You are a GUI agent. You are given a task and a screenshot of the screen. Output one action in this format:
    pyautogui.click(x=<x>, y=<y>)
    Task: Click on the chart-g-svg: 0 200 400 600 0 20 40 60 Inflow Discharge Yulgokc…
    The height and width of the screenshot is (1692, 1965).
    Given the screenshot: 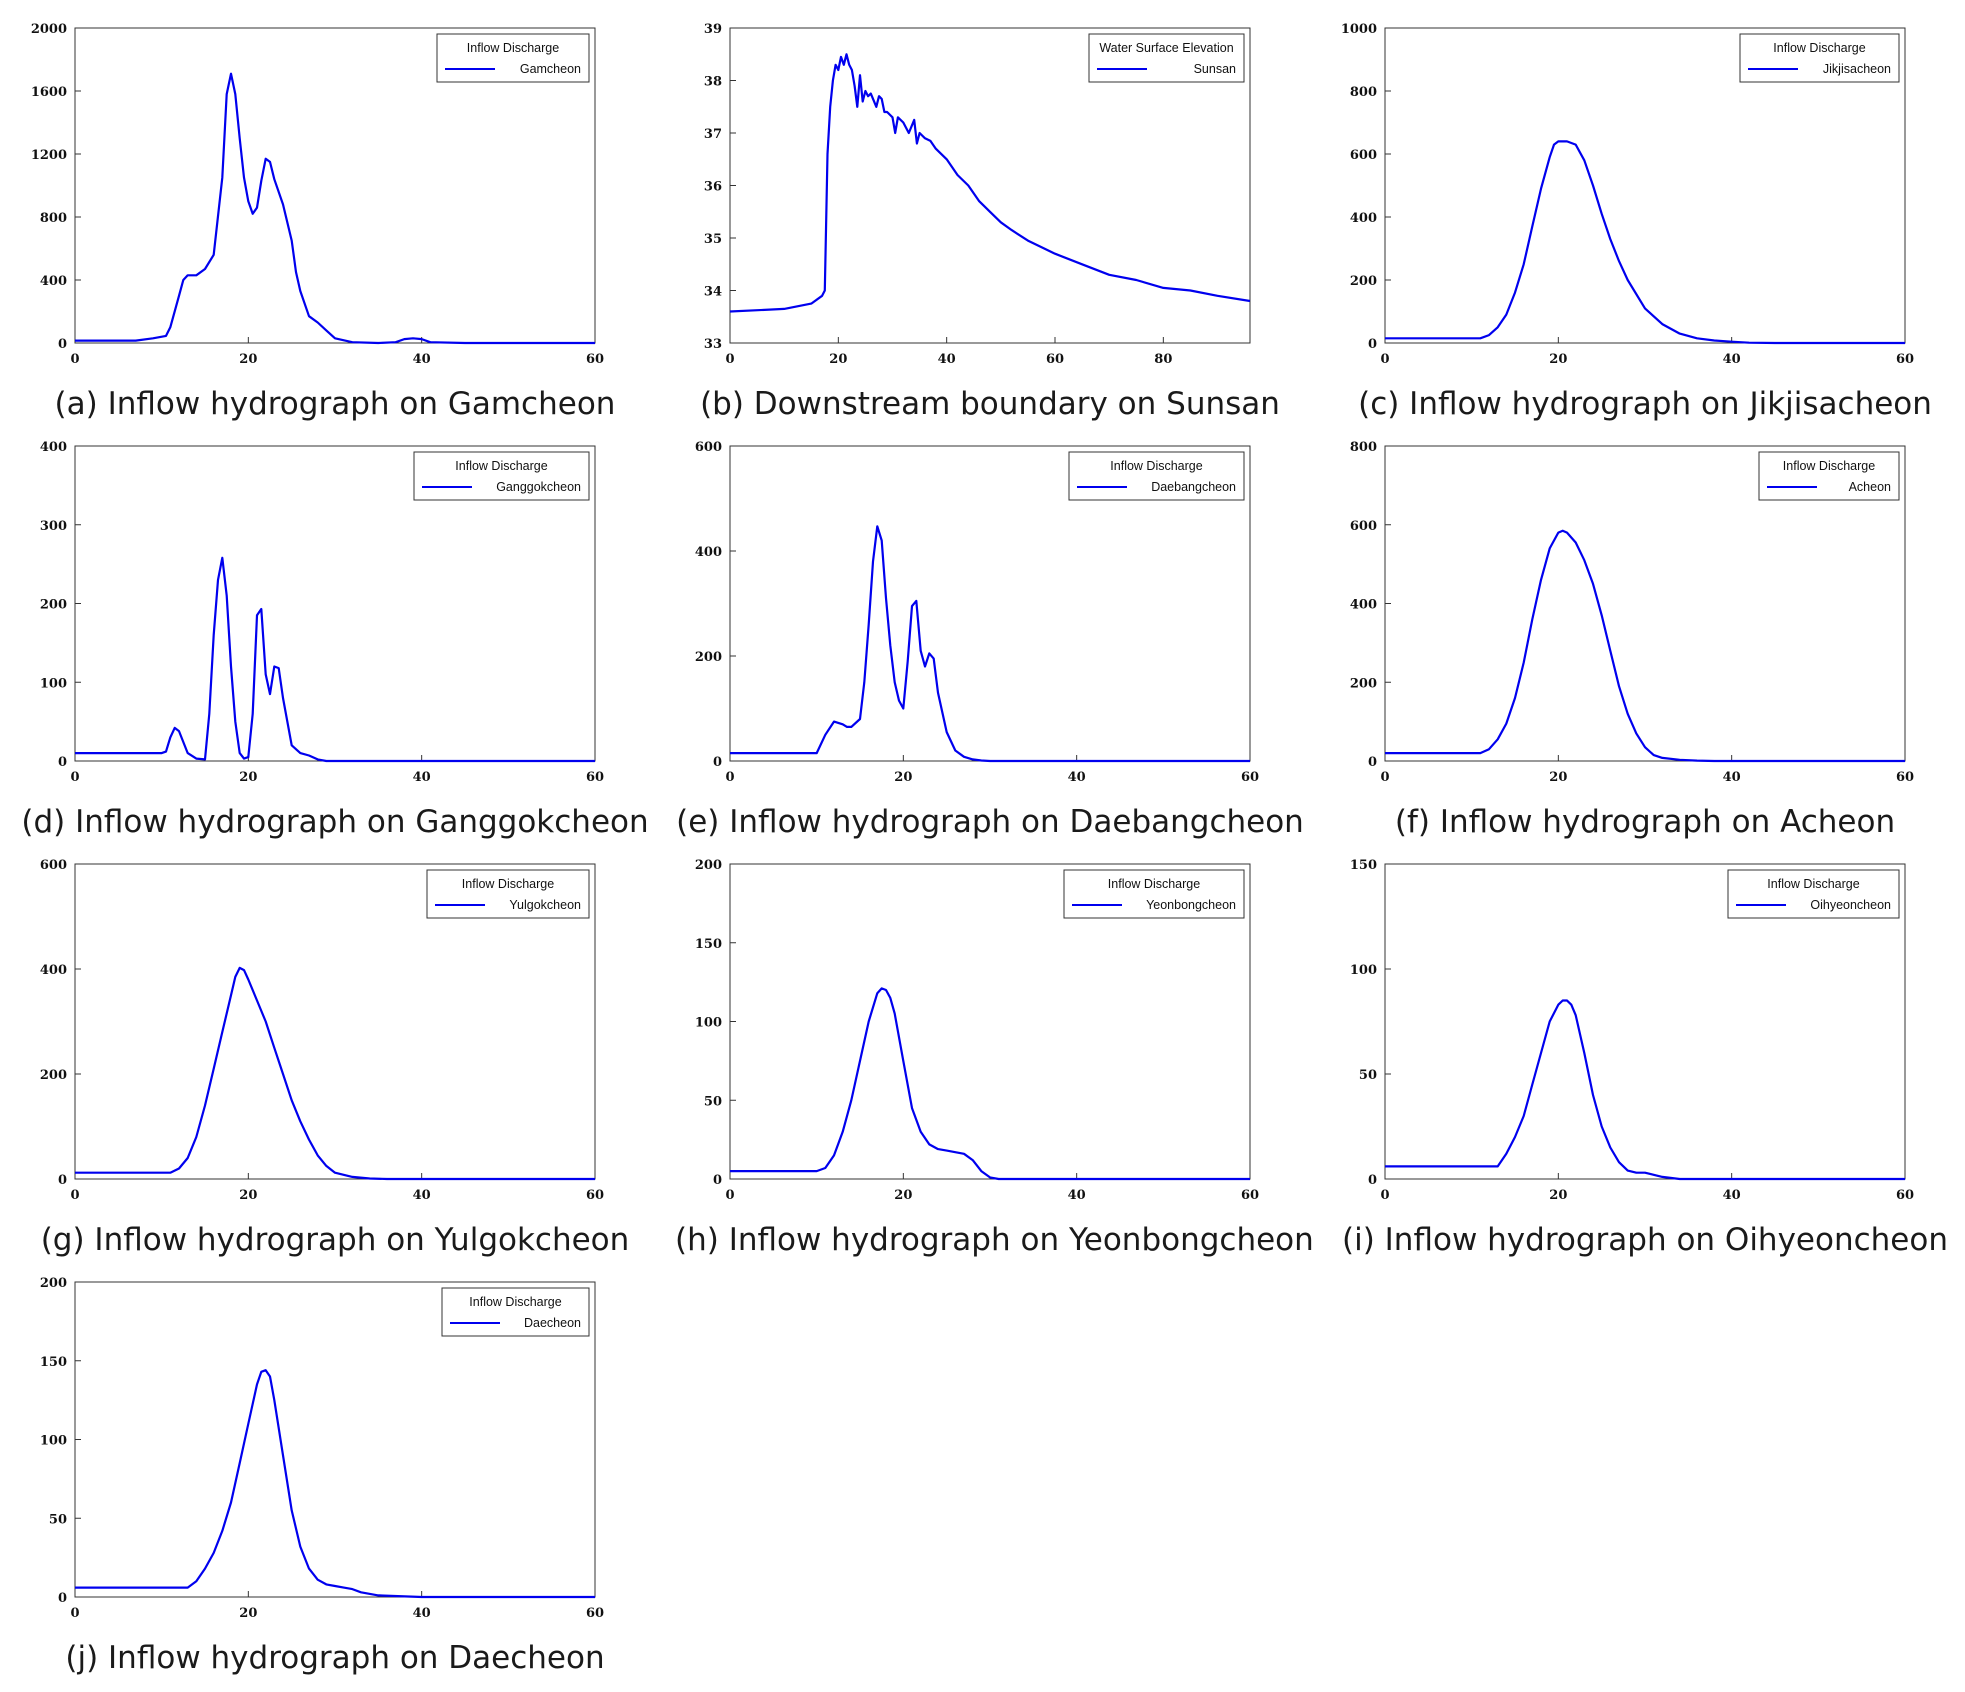 What is the action you would take?
    pyautogui.click(x=322, y=1030)
    